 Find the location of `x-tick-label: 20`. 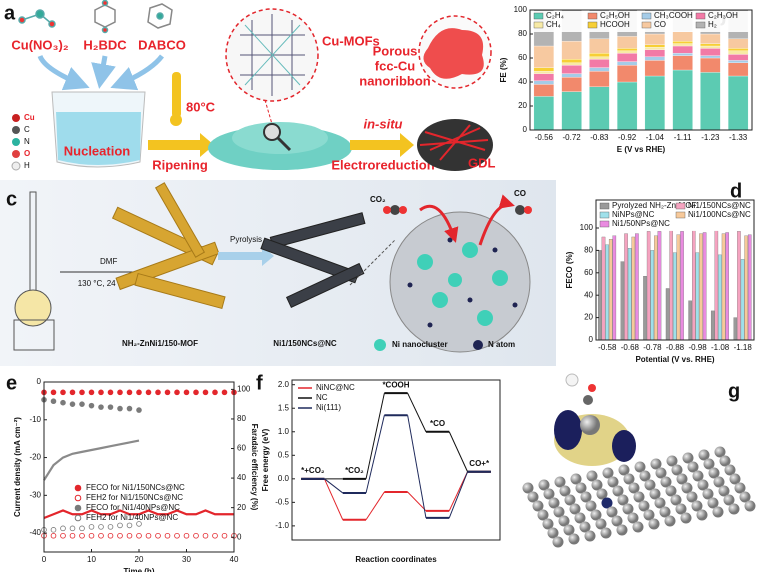

x-tick-label: 20 is located at coordinates (139, 559).